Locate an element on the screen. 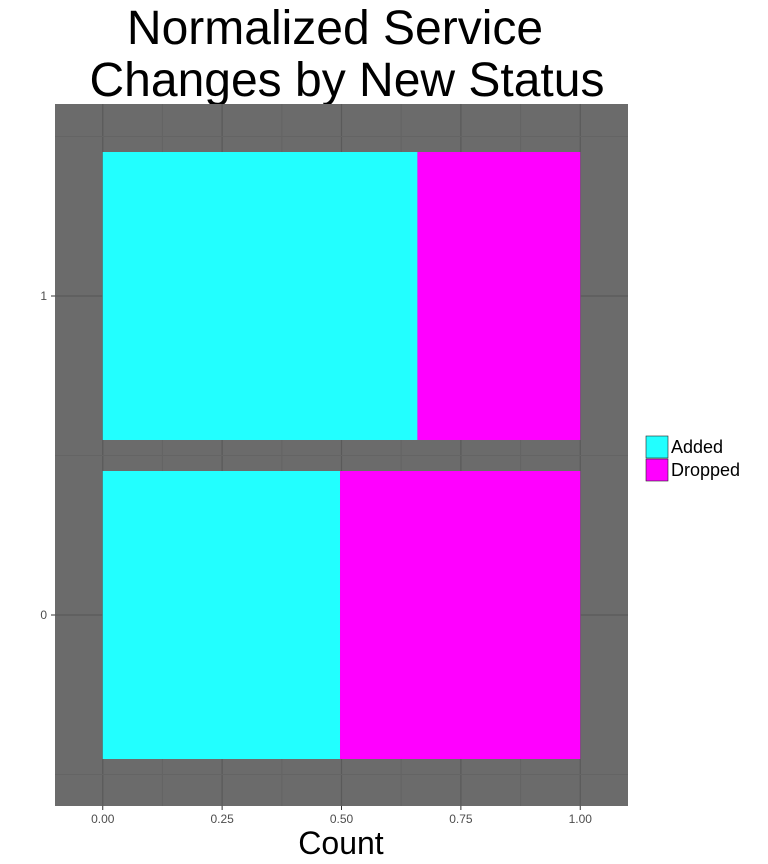  legend: Added Dropped is located at coordinates (692, 458).